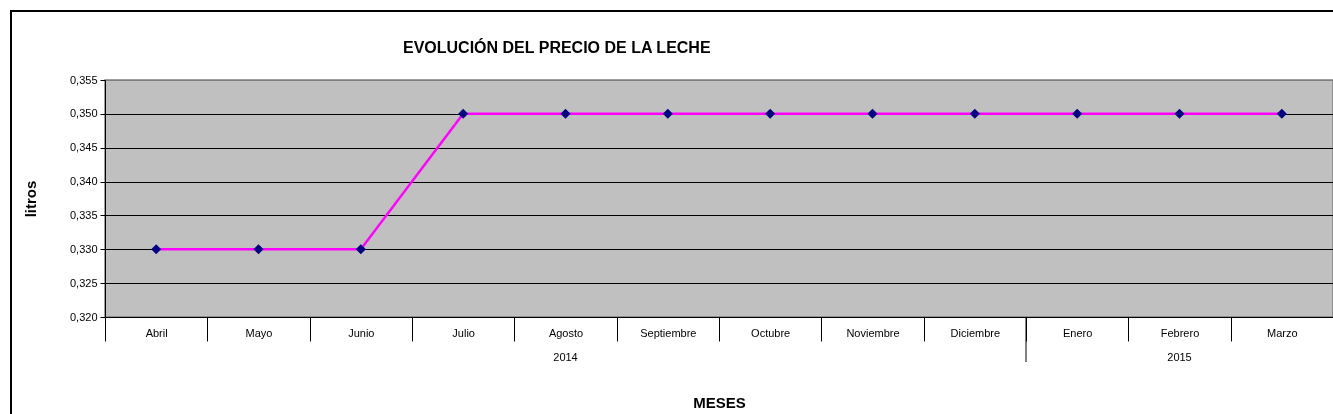  Describe the element at coordinates (873, 332) in the screenshot. I see `x-tick-label: Noviembre` at that location.